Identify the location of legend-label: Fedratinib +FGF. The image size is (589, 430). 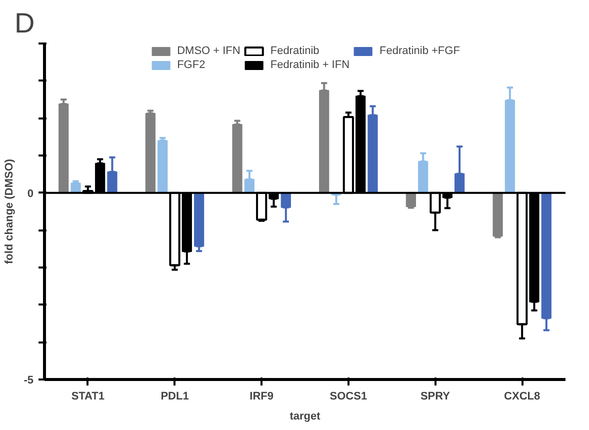
(420, 51).